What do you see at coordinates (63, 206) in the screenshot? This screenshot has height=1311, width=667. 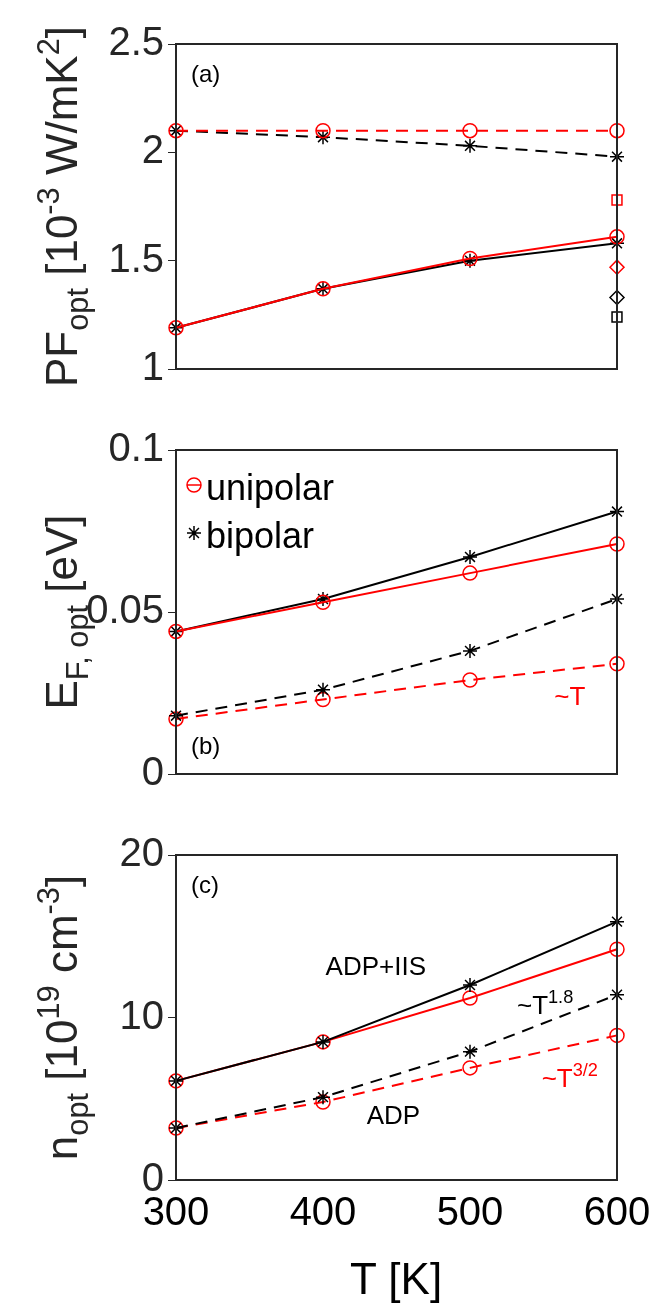 I see `y-axis-title: PFopt [10-3 W/mK2]` at bounding box center [63, 206].